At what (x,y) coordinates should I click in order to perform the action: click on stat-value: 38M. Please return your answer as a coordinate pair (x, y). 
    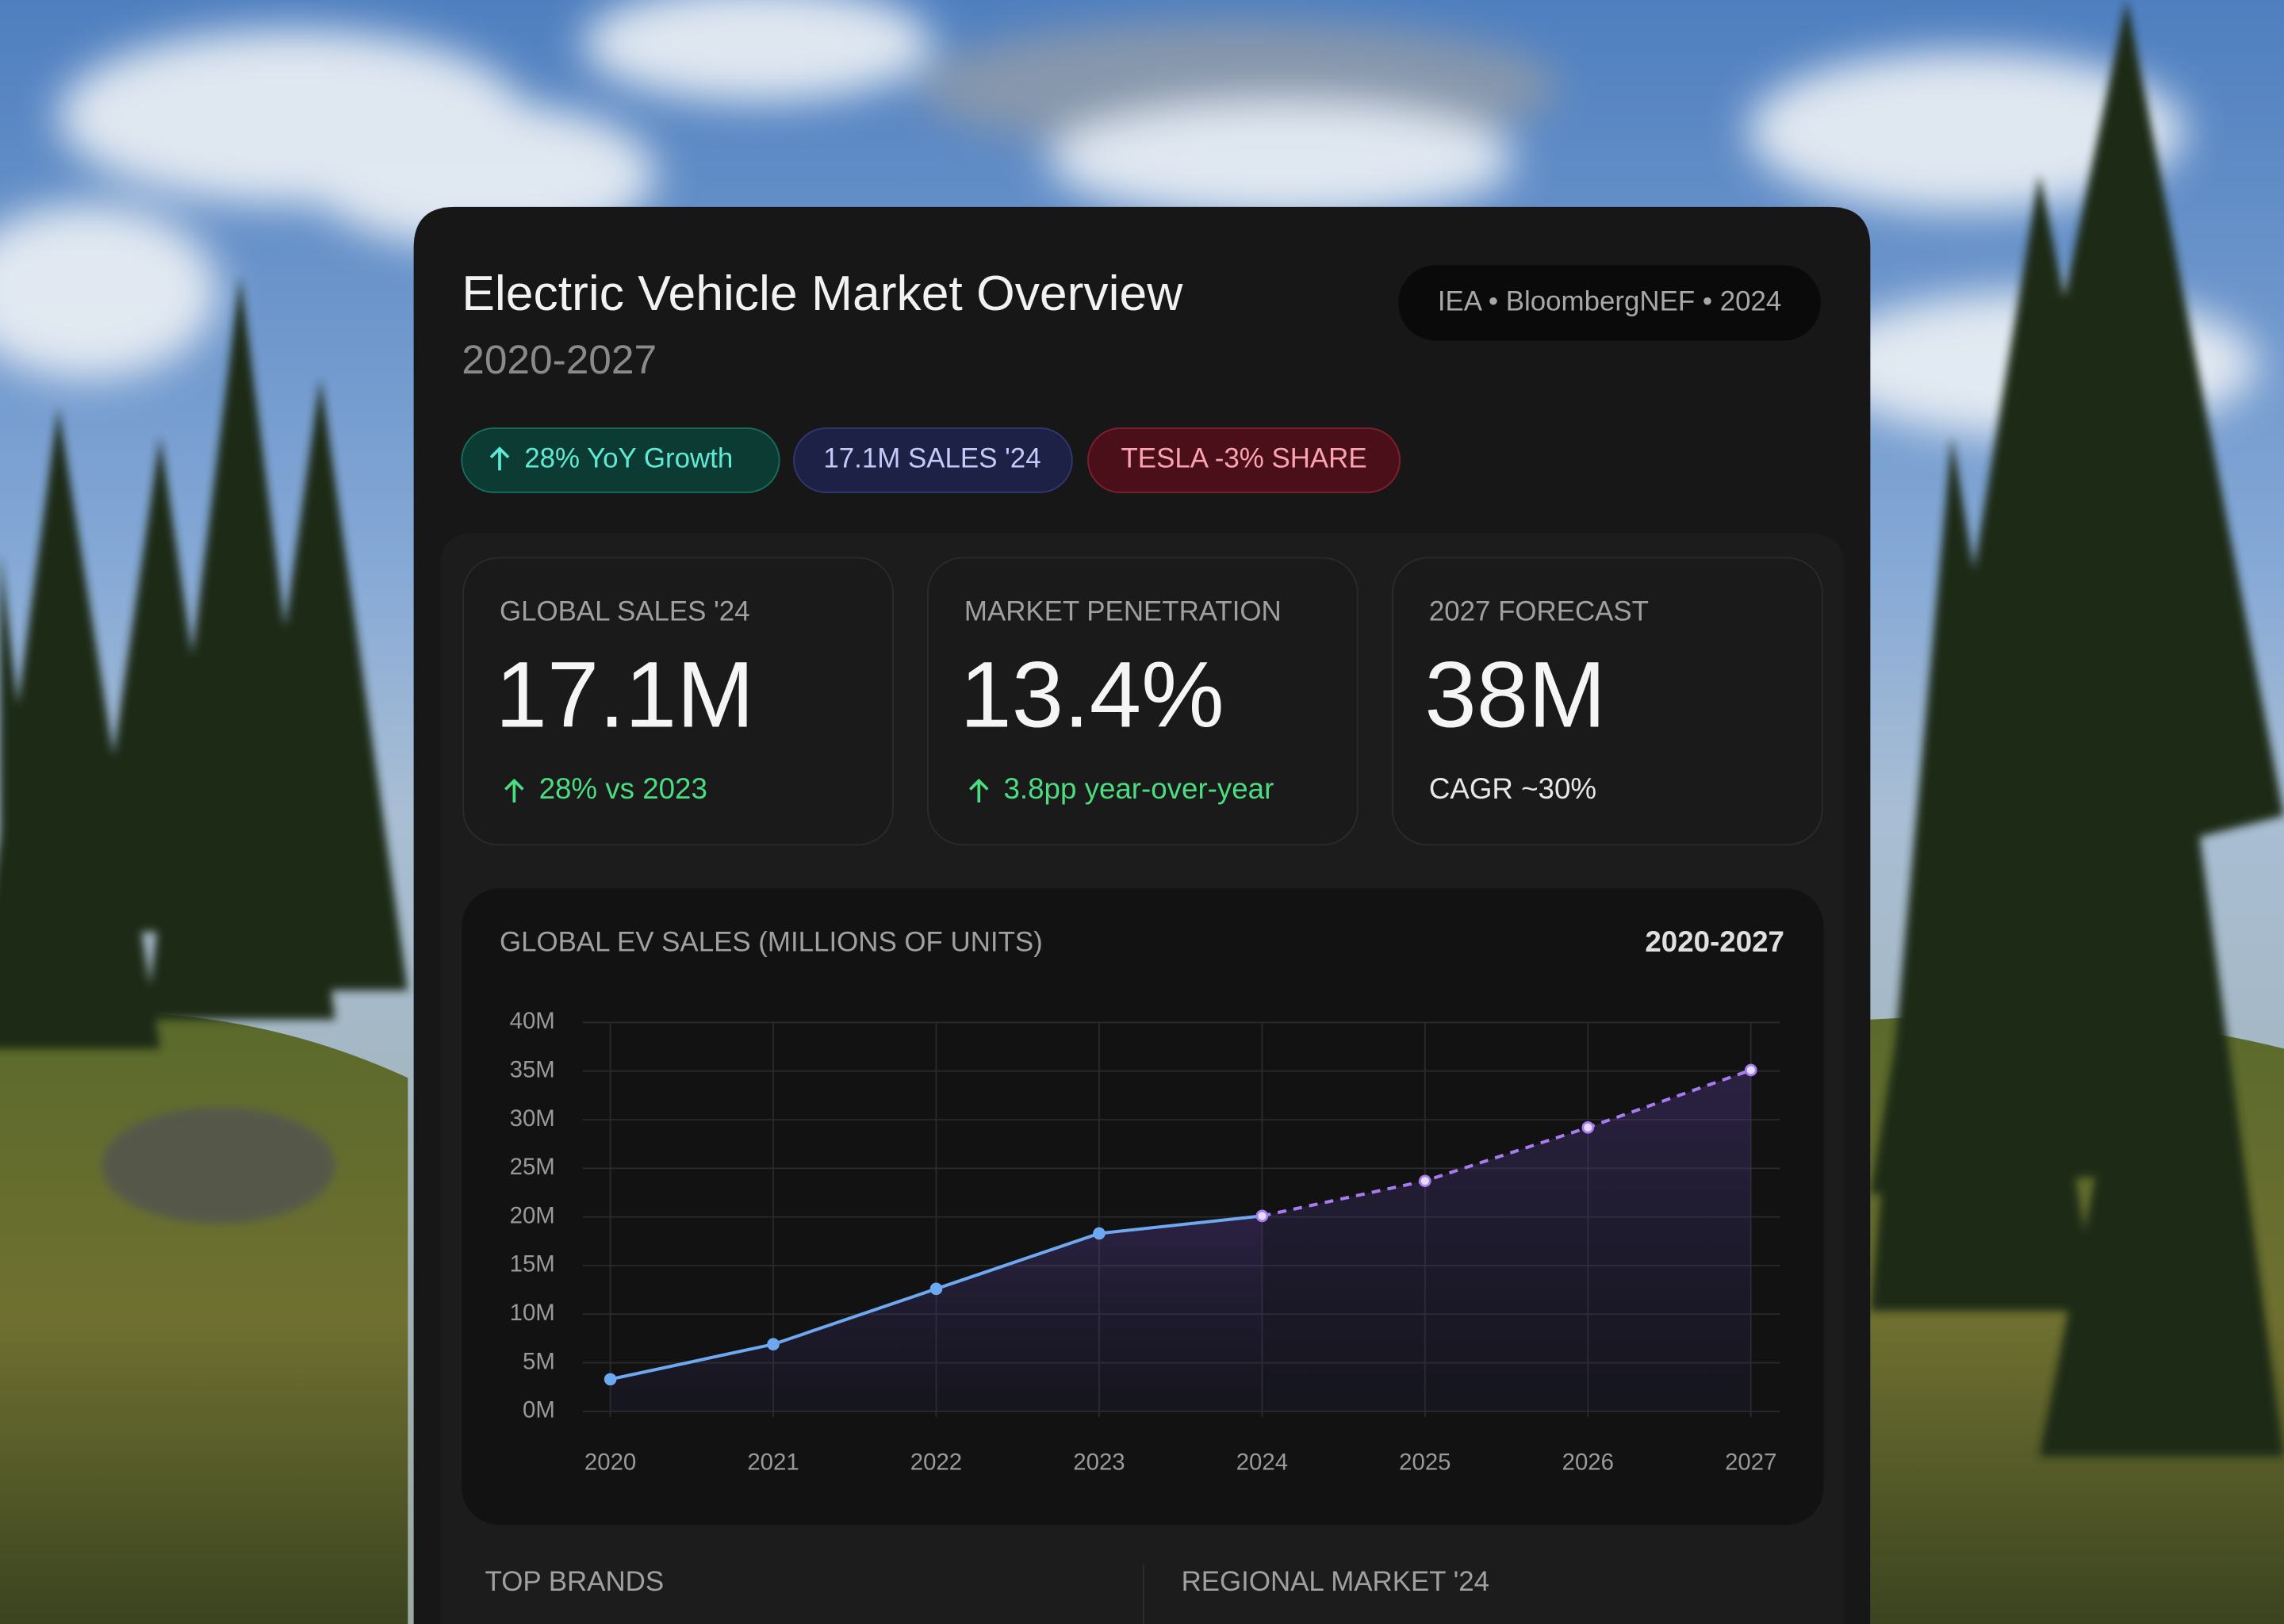
    Looking at the image, I should click on (1515, 694).